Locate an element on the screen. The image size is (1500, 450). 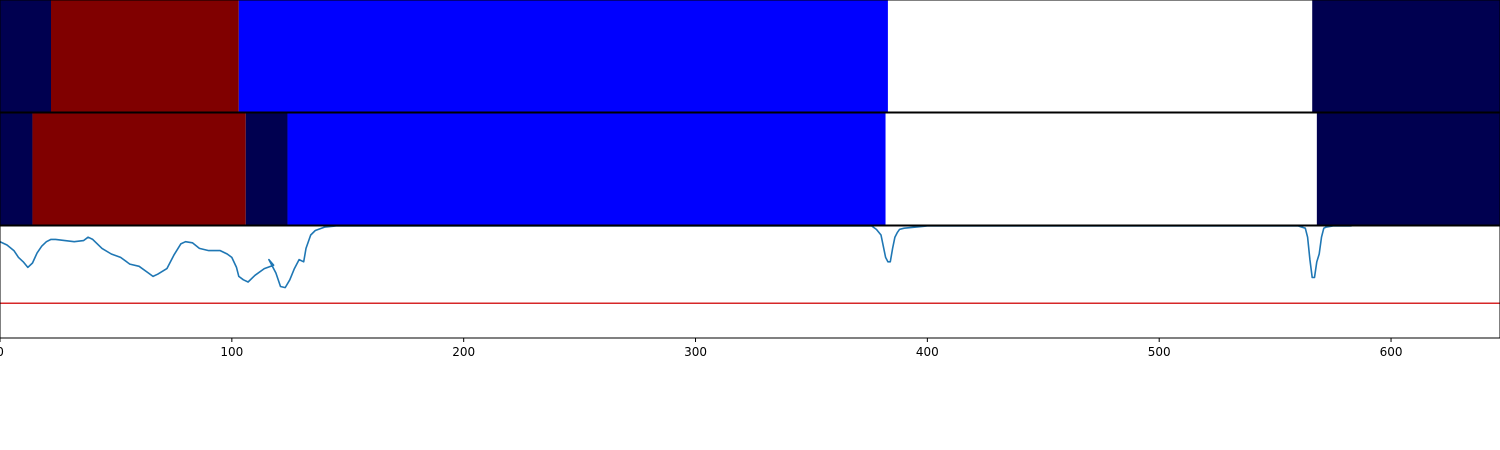
x-tick-label-600: 600 is located at coordinates (1391, 352).